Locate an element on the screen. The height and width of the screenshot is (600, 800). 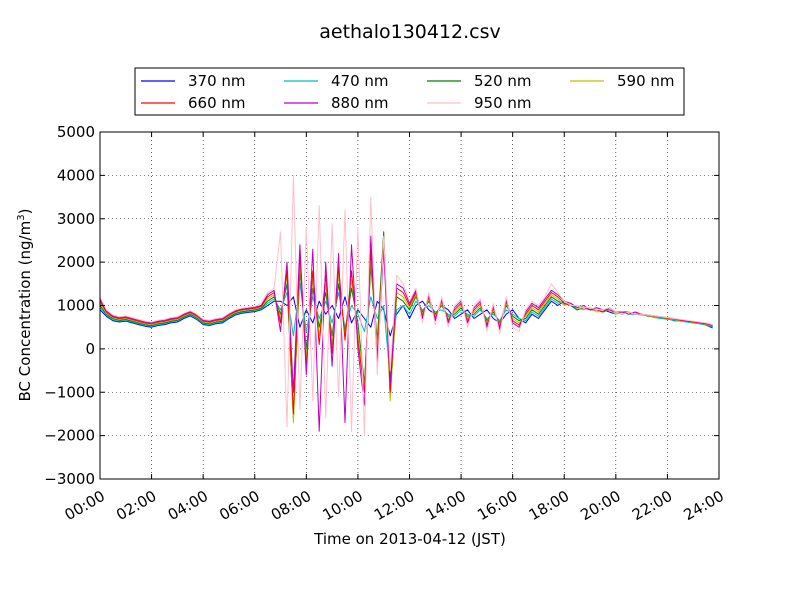
legend-label-880-nm: 880 nm is located at coordinates (360, 103).